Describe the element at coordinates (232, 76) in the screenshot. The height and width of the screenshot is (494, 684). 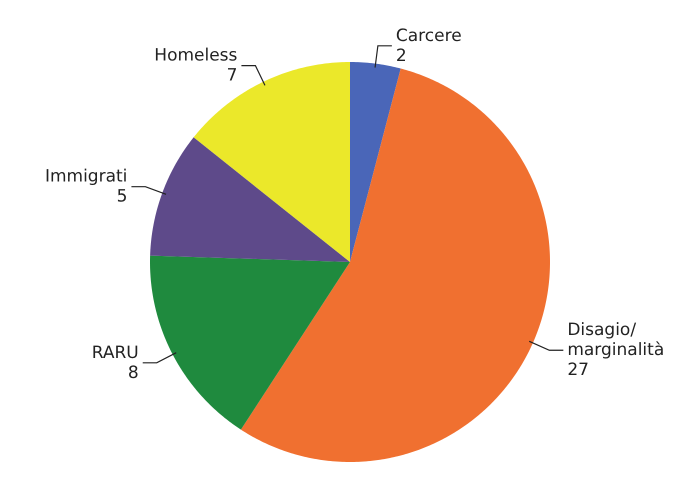
I see `data-label: 7` at that location.